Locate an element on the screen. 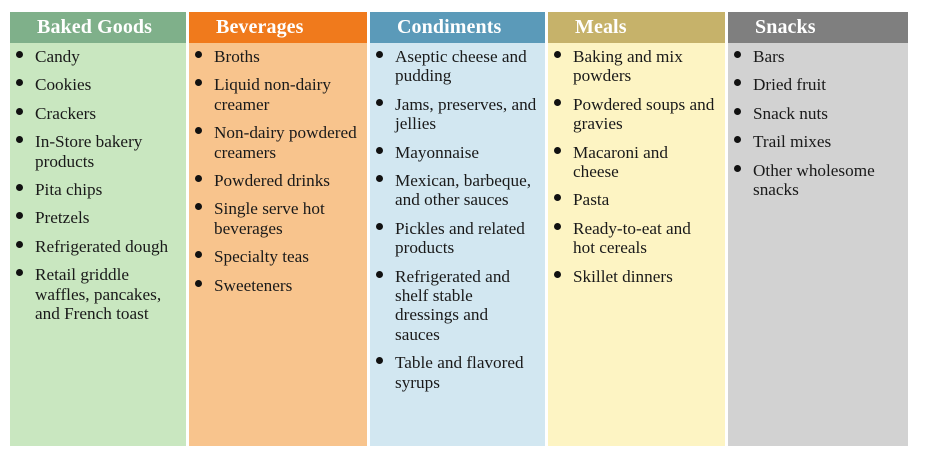 The width and height of the screenshot is (927, 466). list-item: Jams, preserves, and jellies is located at coordinates (457, 114).